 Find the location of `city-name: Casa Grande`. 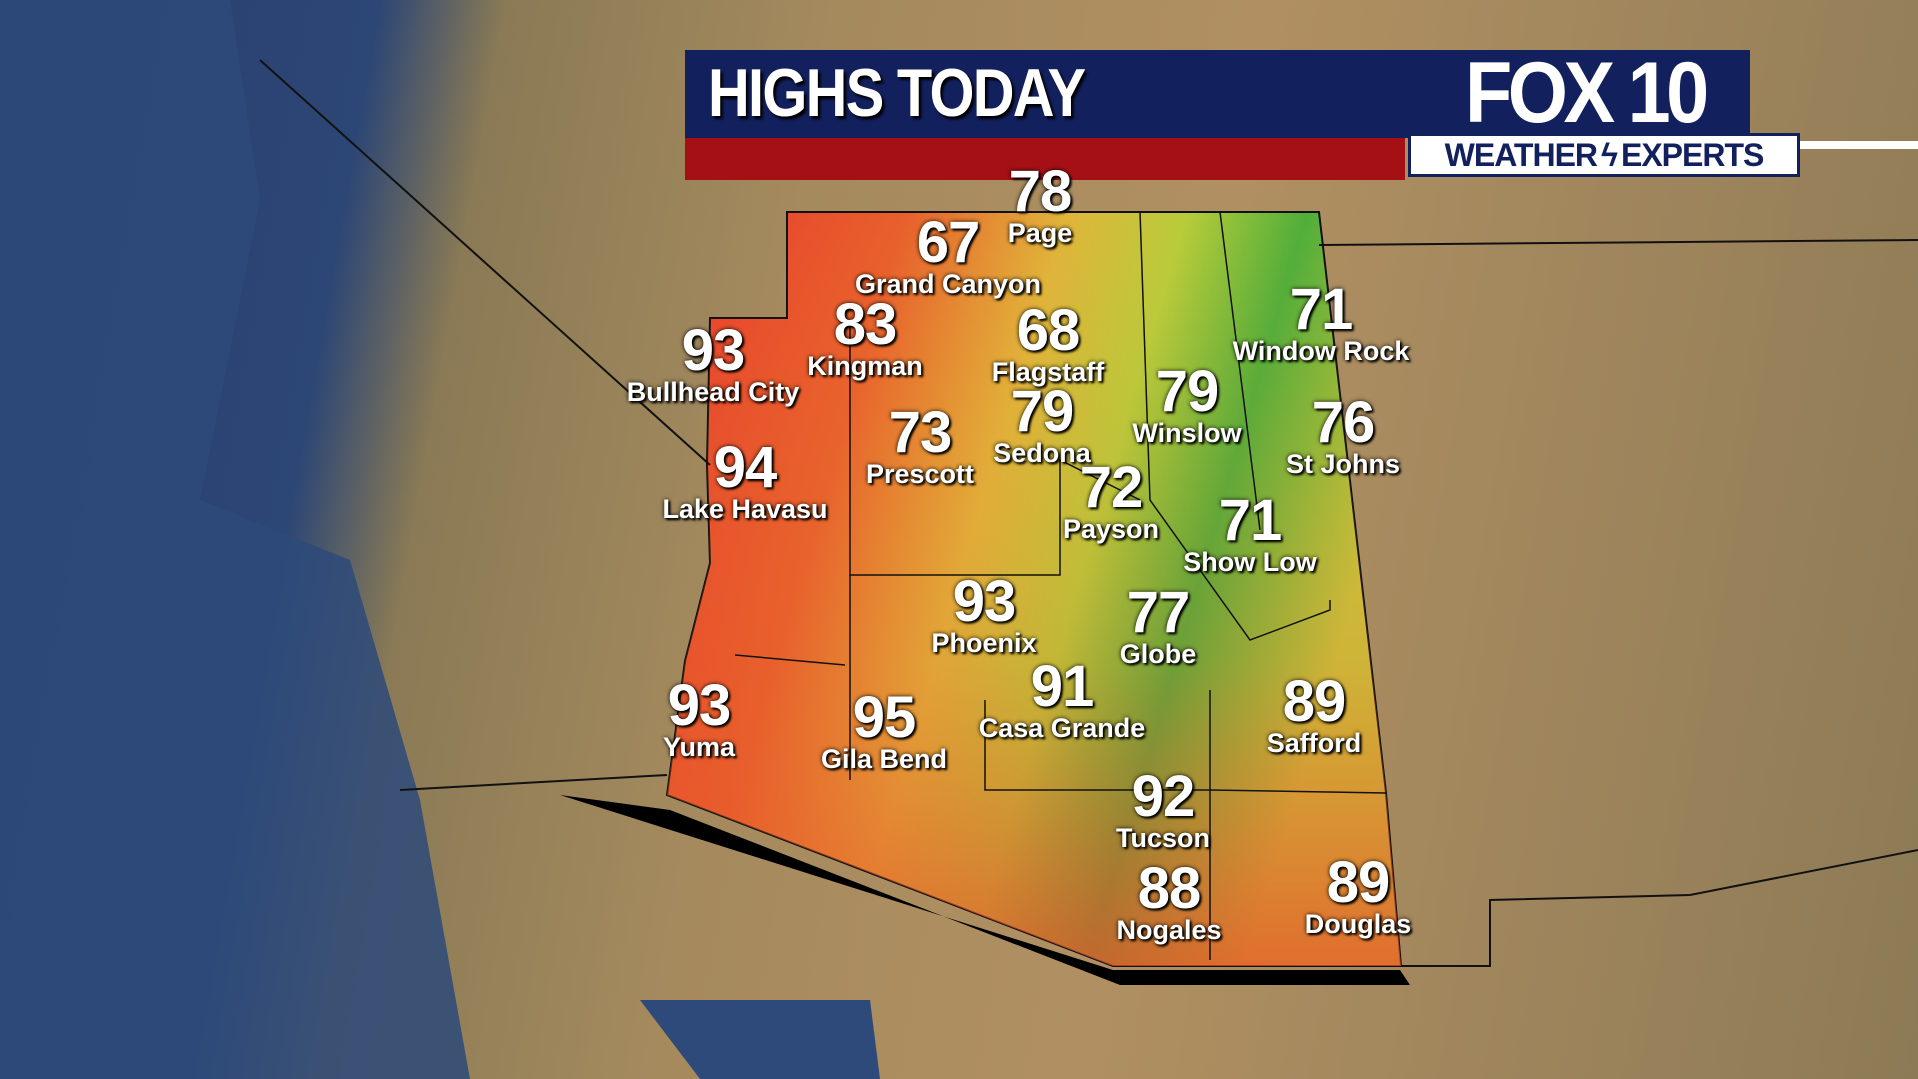

city-name: Casa Grande is located at coordinates (1062, 727).